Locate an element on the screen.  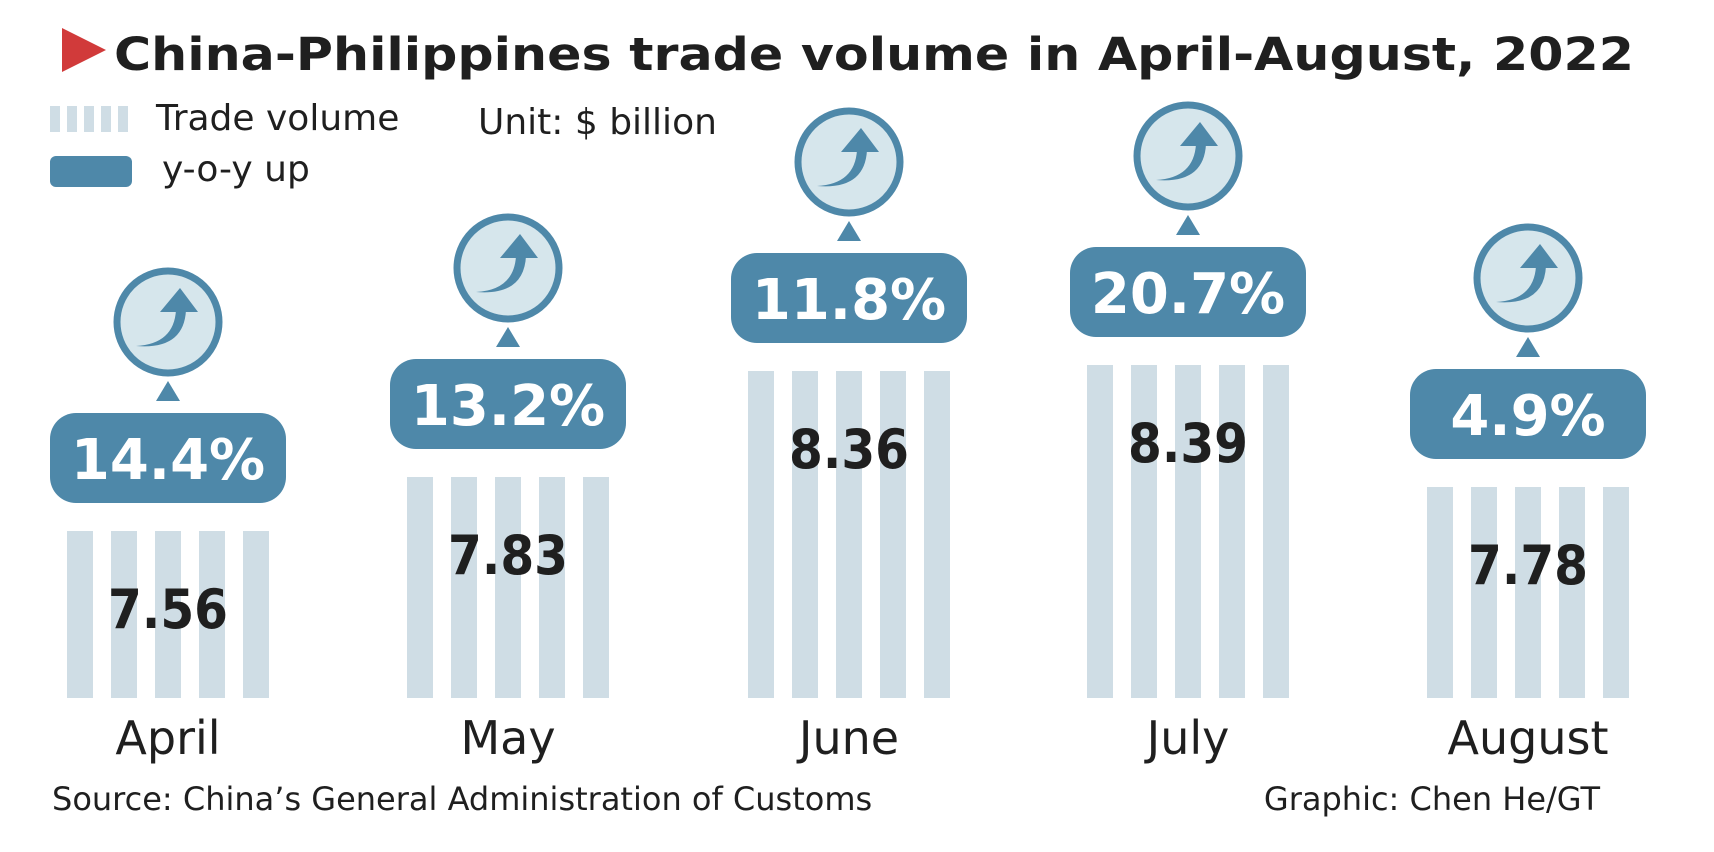
yoy-value-label: 13.2% is located at coordinates (508, 406).